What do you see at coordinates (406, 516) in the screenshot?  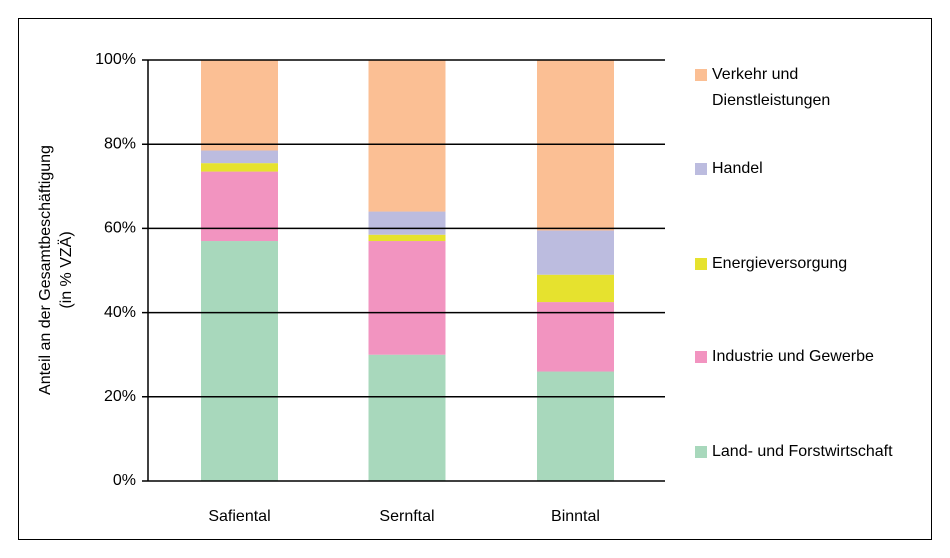 I see `x-tick-label: Sernftal` at bounding box center [406, 516].